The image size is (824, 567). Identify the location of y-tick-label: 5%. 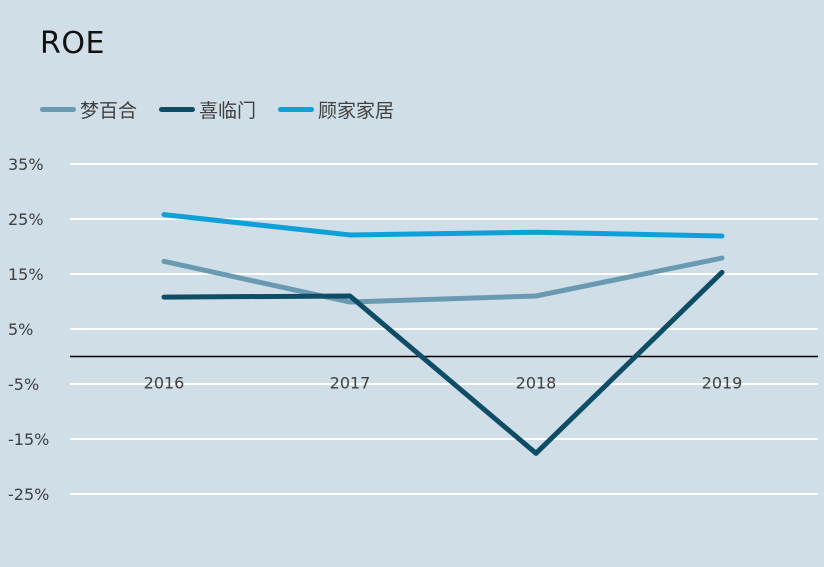
(20, 329).